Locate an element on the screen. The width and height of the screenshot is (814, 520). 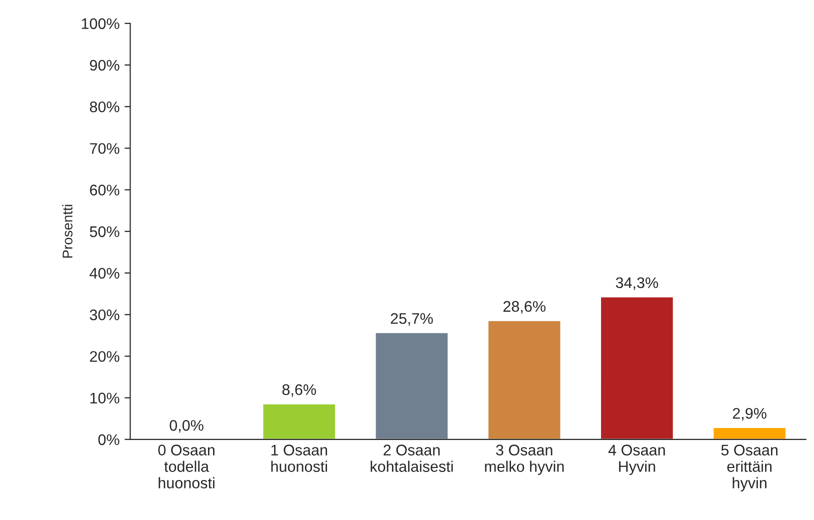
y-tick-label: 0% is located at coordinates (109, 440).